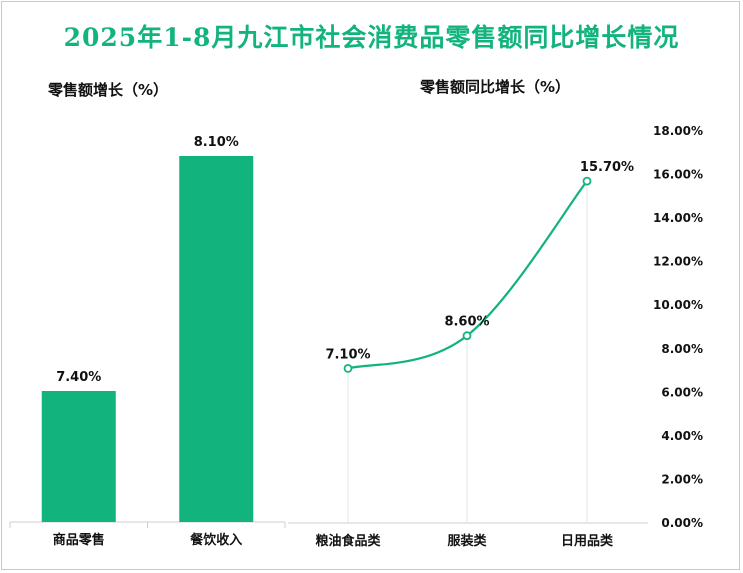 This screenshot has width=743, height=573. Describe the element at coordinates (607, 167) in the screenshot. I see `line-value-label: 15.70%` at that location.